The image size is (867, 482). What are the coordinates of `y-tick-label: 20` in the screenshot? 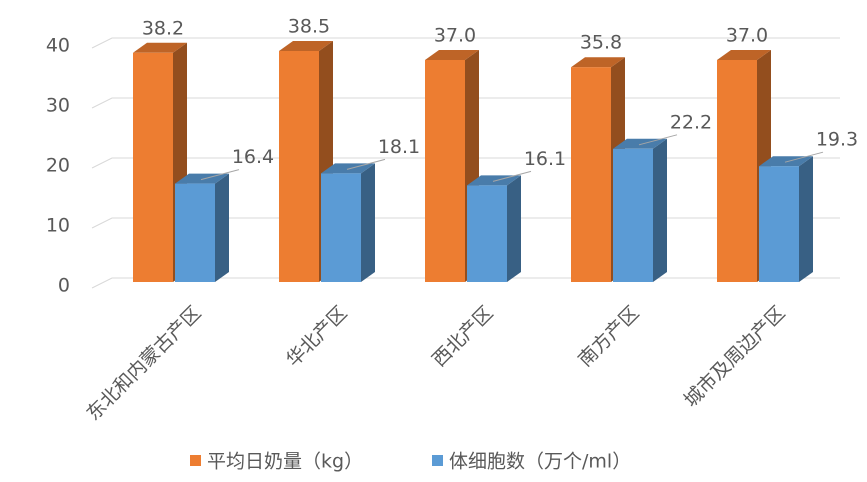 It's located at (58, 166).